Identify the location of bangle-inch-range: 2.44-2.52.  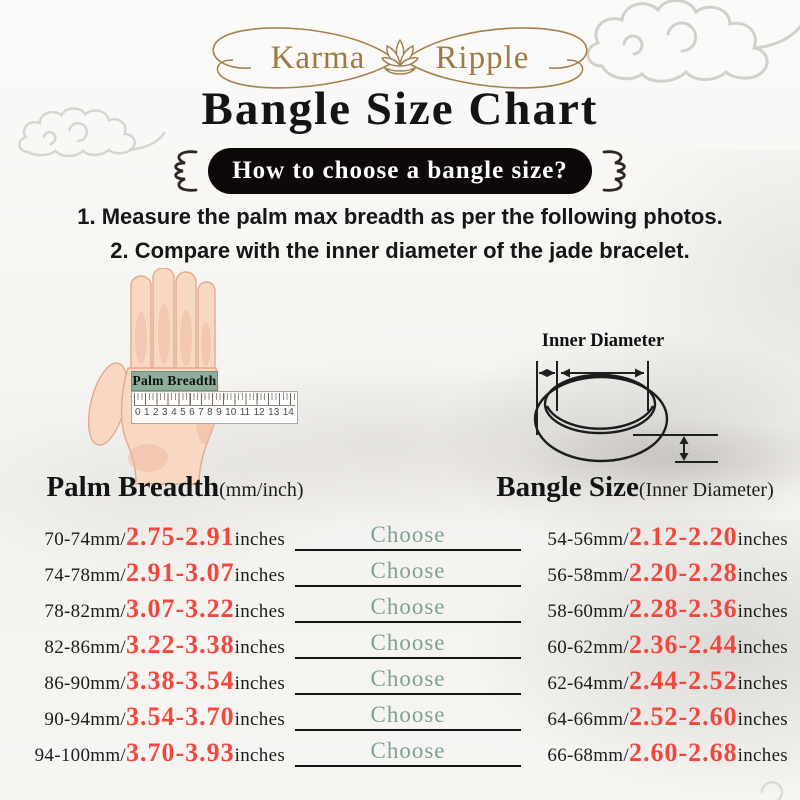
(683, 680).